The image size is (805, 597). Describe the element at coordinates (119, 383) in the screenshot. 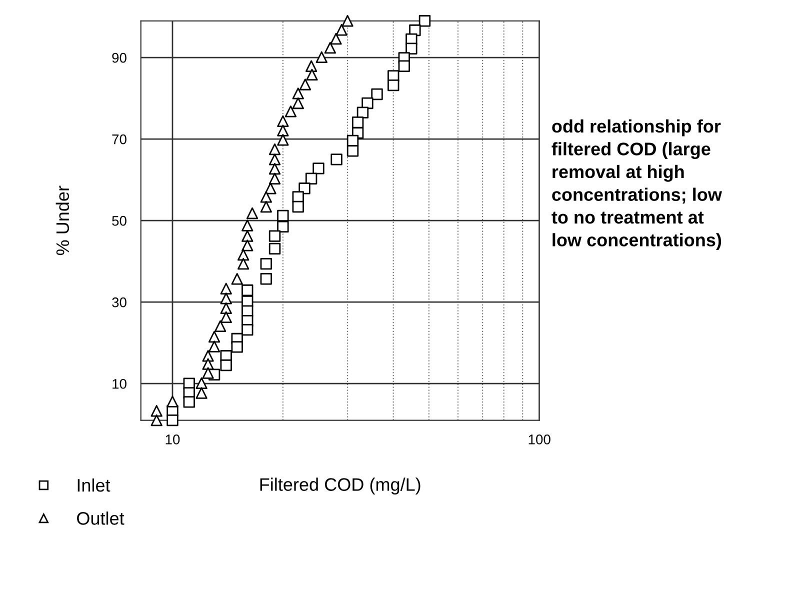

I see `y-tick-label: 10` at that location.